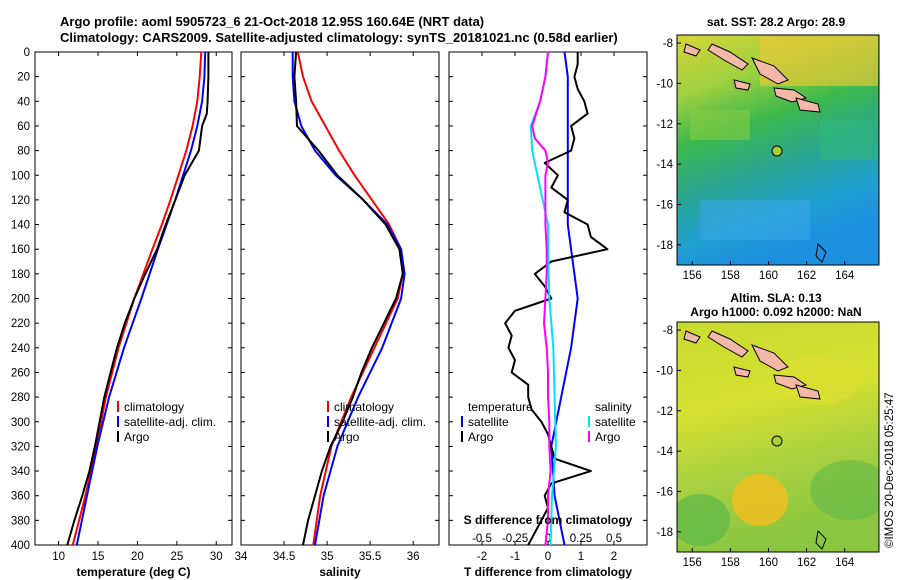 The width and height of the screenshot is (900, 580). I want to click on lat-tick-label: -12, so click(664, 125).